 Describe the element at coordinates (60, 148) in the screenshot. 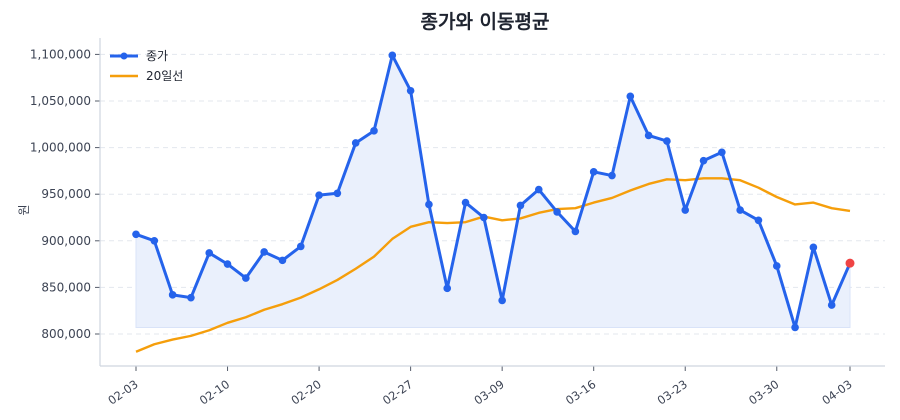

I see `y-tick-label: 1,000,000` at that location.